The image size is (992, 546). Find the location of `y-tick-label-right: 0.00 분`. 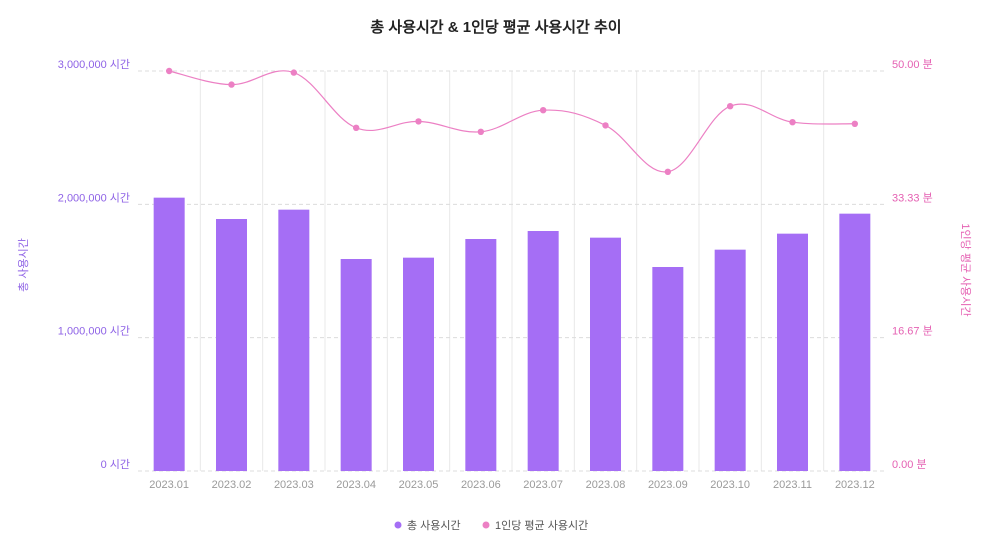

y-tick-label-right: 0.00 분 is located at coordinates (909, 465).